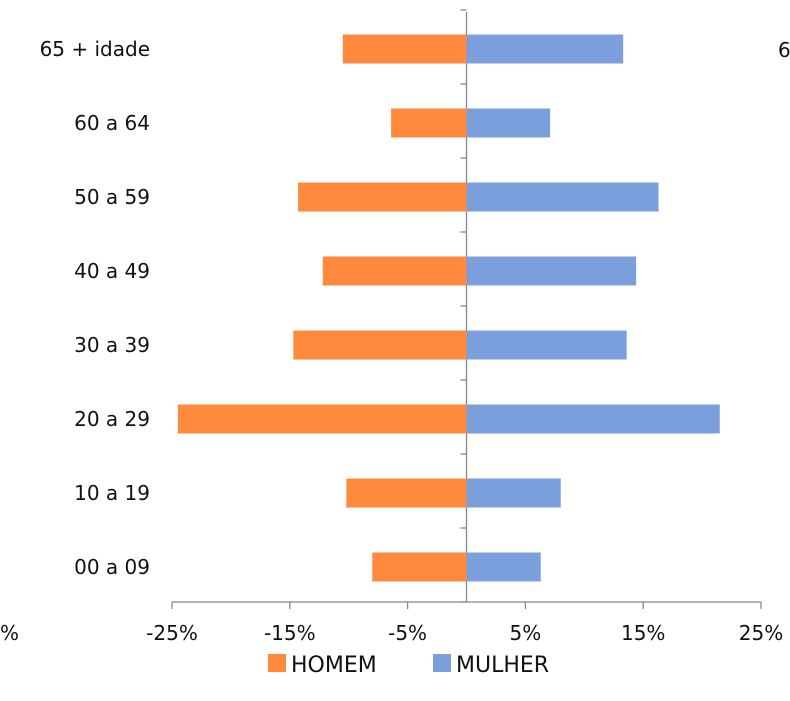 The width and height of the screenshot is (790, 701). Describe the element at coordinates (290, 633) in the screenshot. I see `x-tick-label: -15%` at that location.